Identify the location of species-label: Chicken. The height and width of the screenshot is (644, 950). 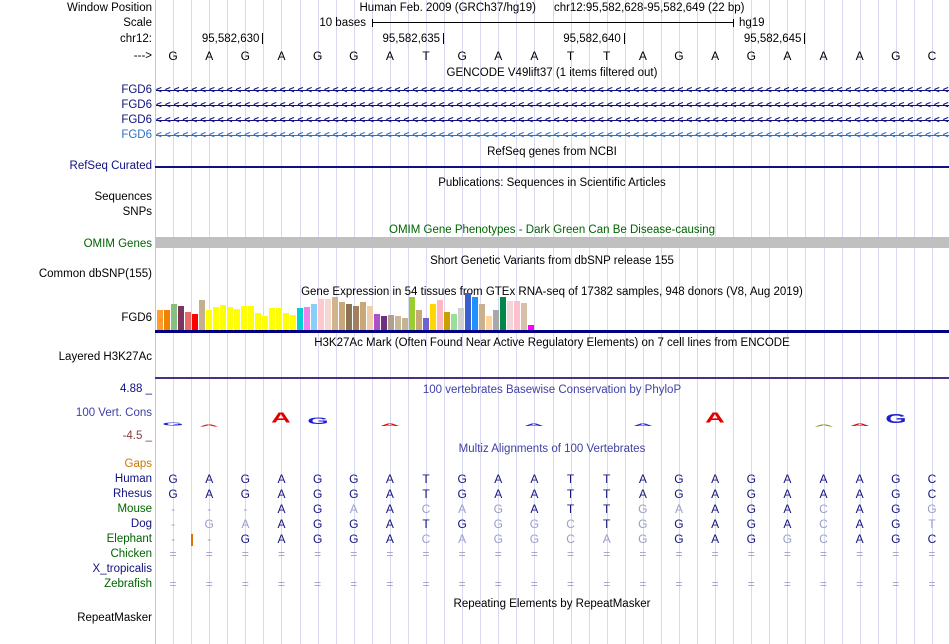
(131, 554).